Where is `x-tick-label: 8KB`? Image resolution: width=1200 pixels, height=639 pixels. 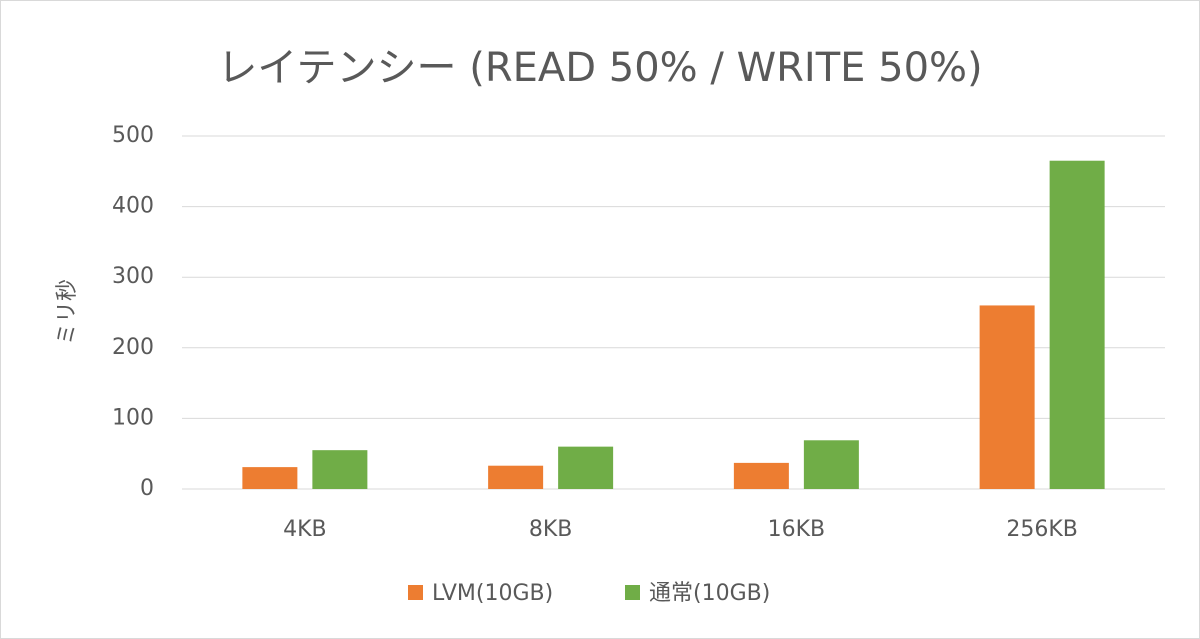 x-tick-label: 8KB is located at coordinates (551, 529).